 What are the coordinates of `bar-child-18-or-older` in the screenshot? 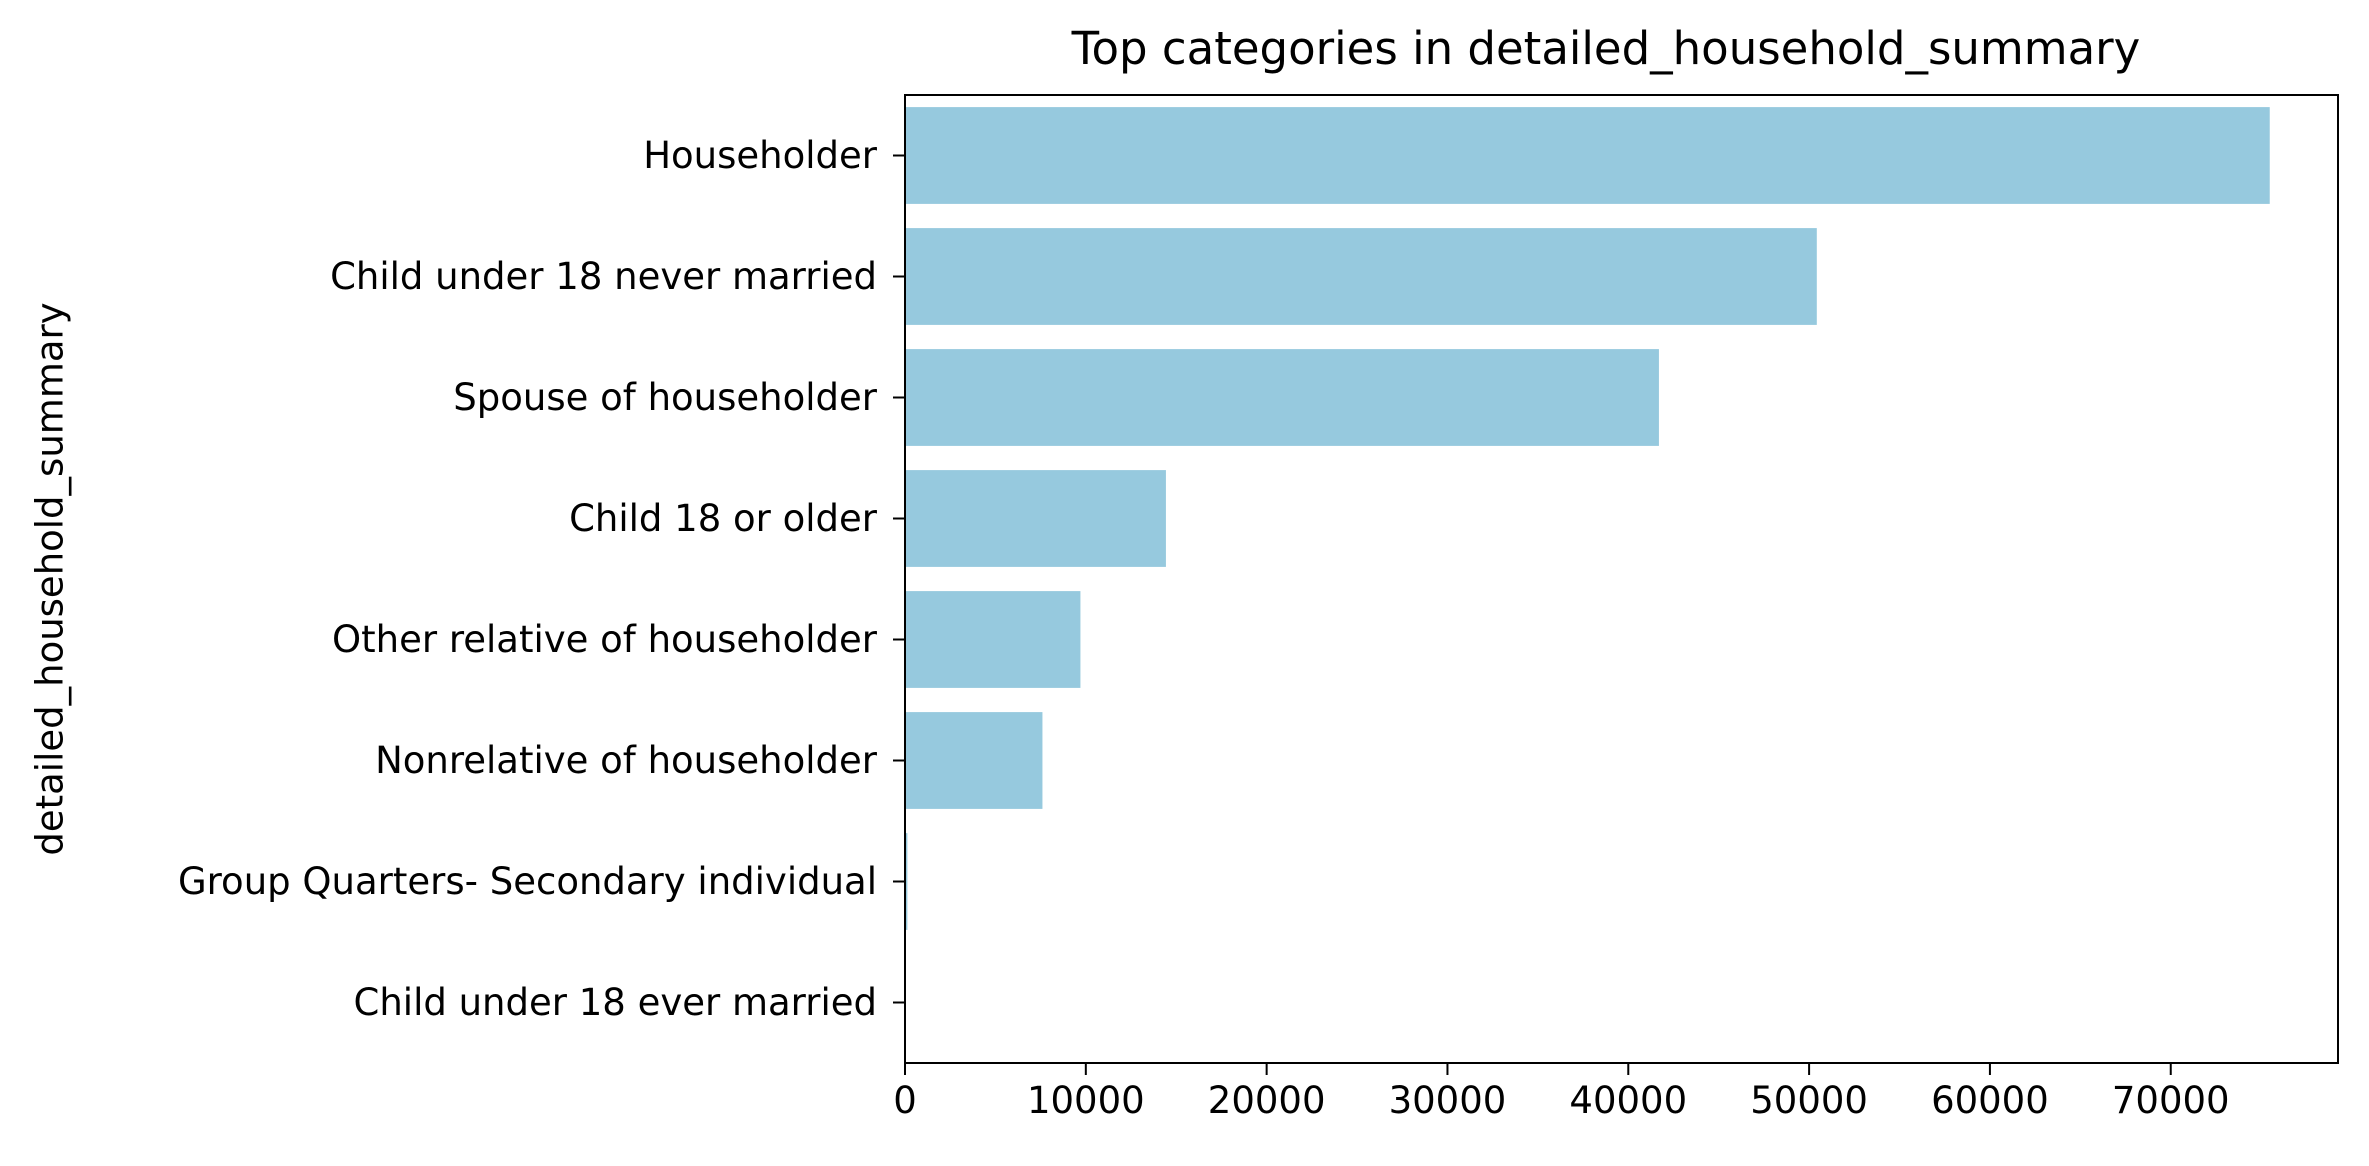 It's located at (1035, 518).